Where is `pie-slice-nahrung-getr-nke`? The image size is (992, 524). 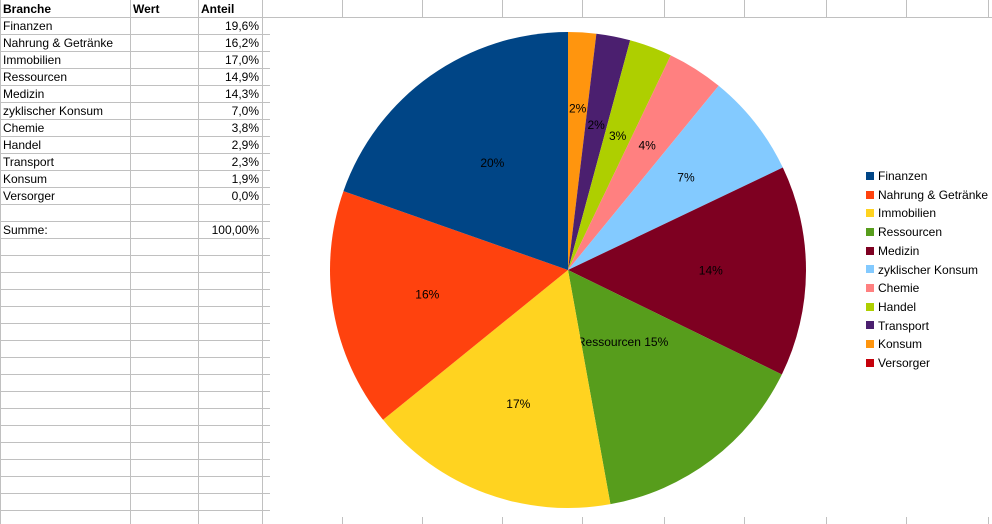
pie-slice-nahrung-getr-nke is located at coordinates (449, 305).